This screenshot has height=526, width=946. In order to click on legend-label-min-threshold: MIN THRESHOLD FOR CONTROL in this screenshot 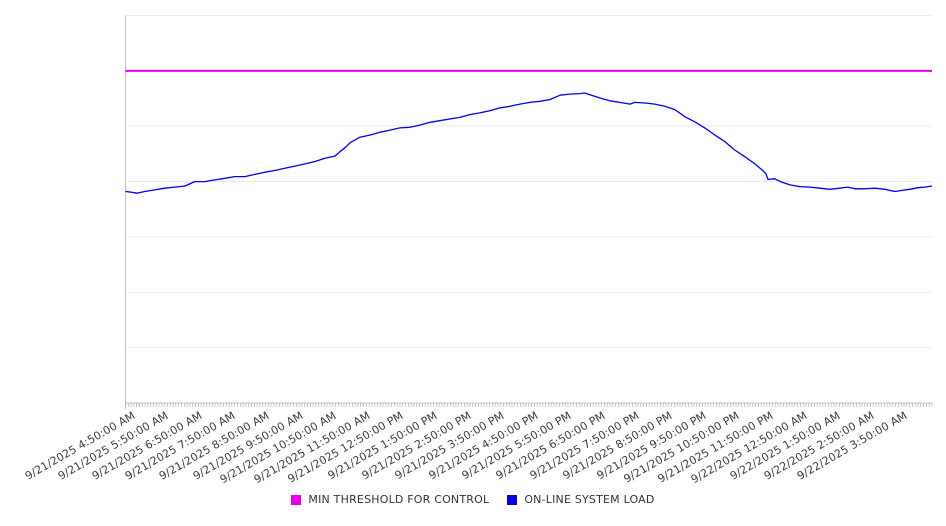, I will do `click(399, 499)`.